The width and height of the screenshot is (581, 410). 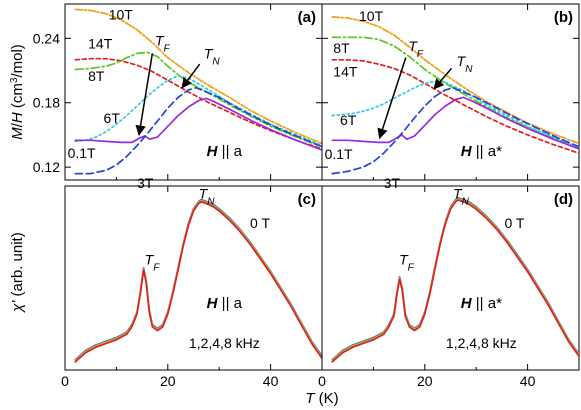 What do you see at coordinates (563, 17) in the screenshot?
I see `panel-label: (b)` at bounding box center [563, 17].